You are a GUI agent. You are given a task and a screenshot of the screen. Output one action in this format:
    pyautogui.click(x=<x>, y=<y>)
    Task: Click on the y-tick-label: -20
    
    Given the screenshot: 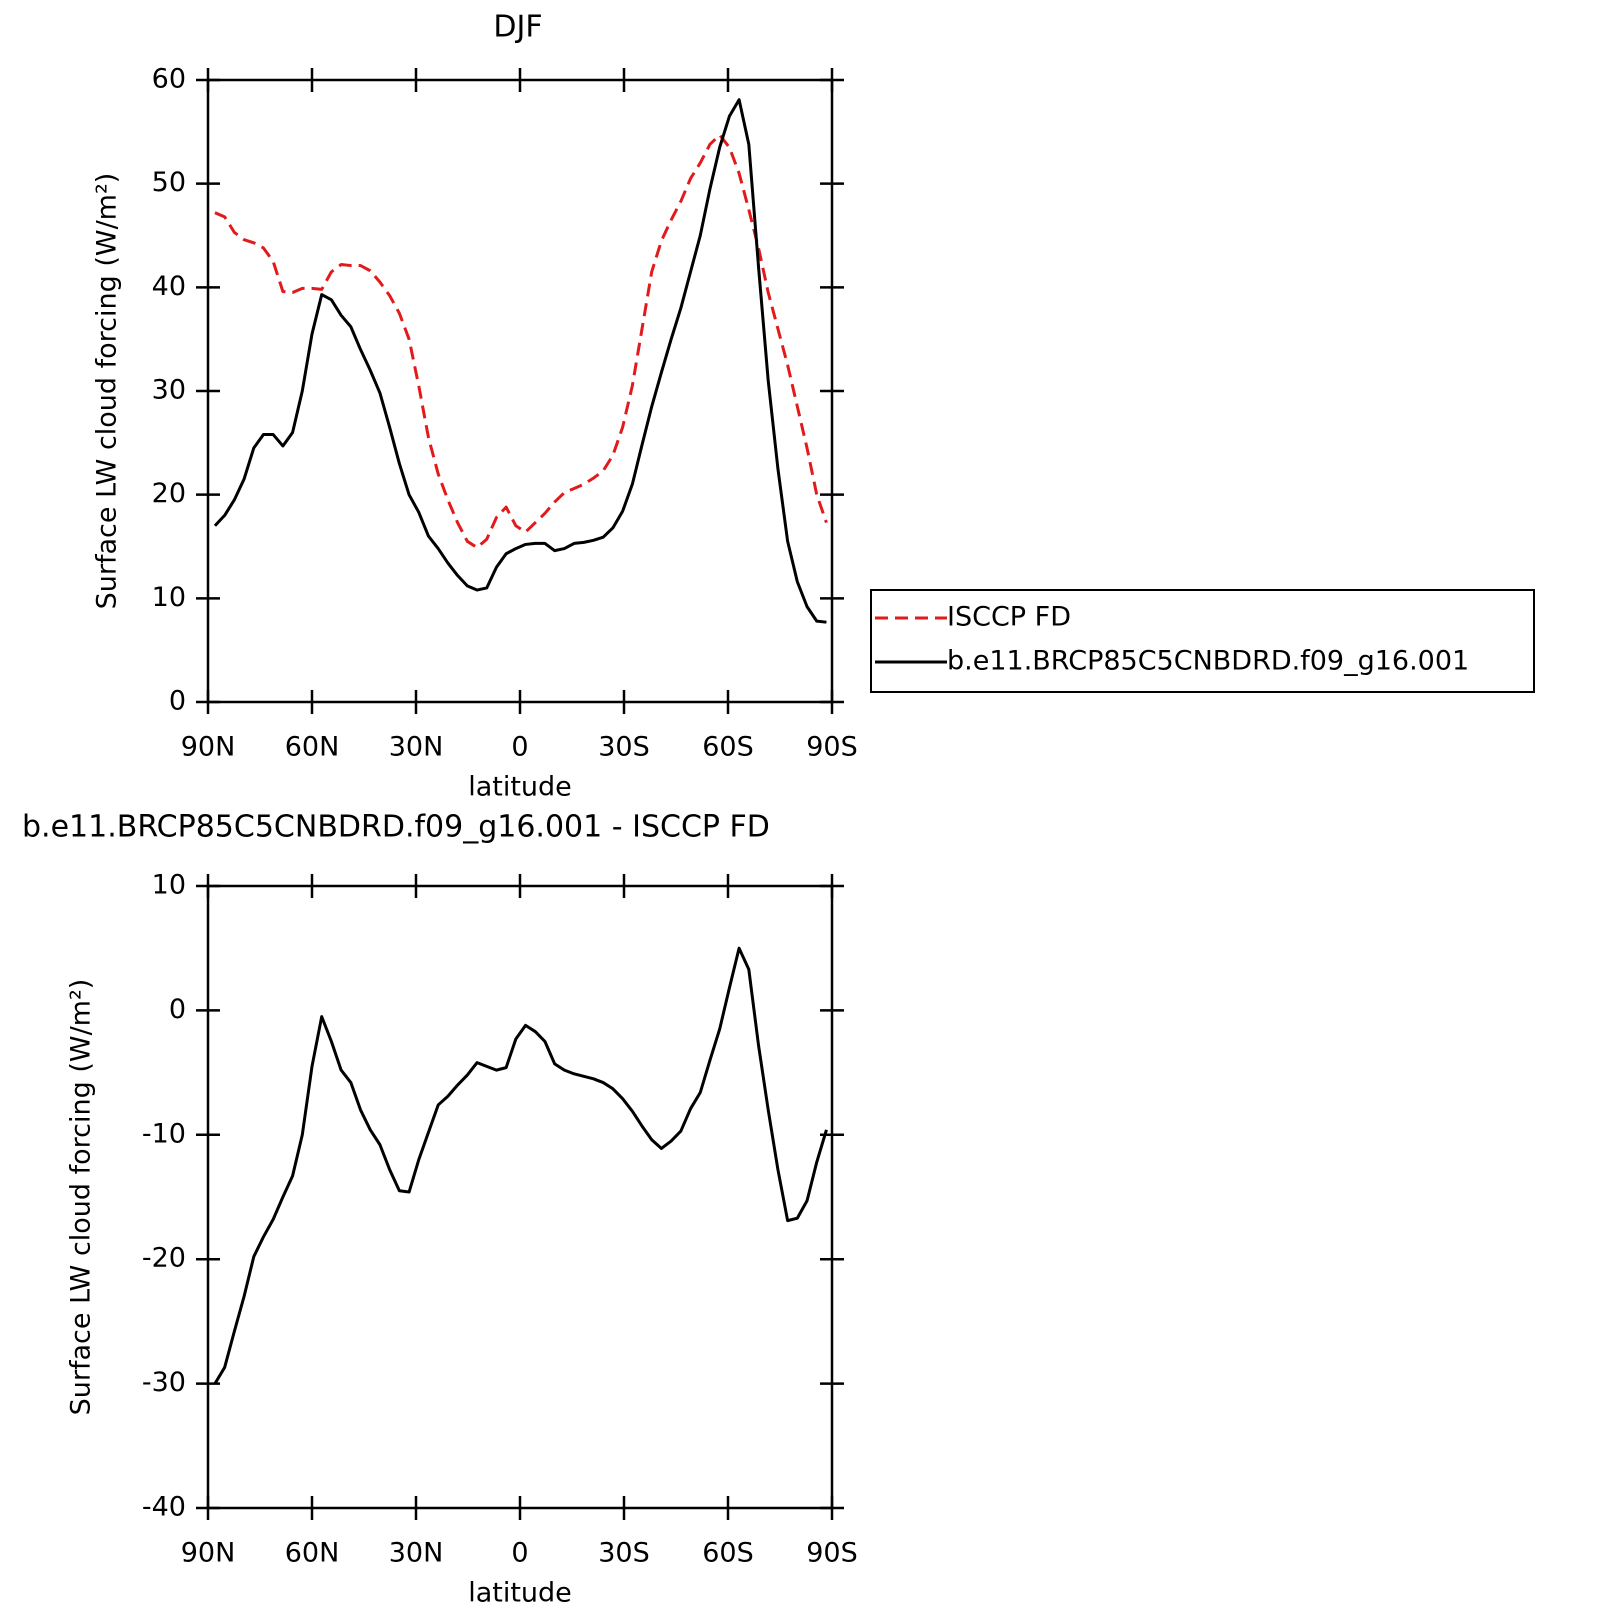 What is the action you would take?
    pyautogui.click(x=164, y=1258)
    